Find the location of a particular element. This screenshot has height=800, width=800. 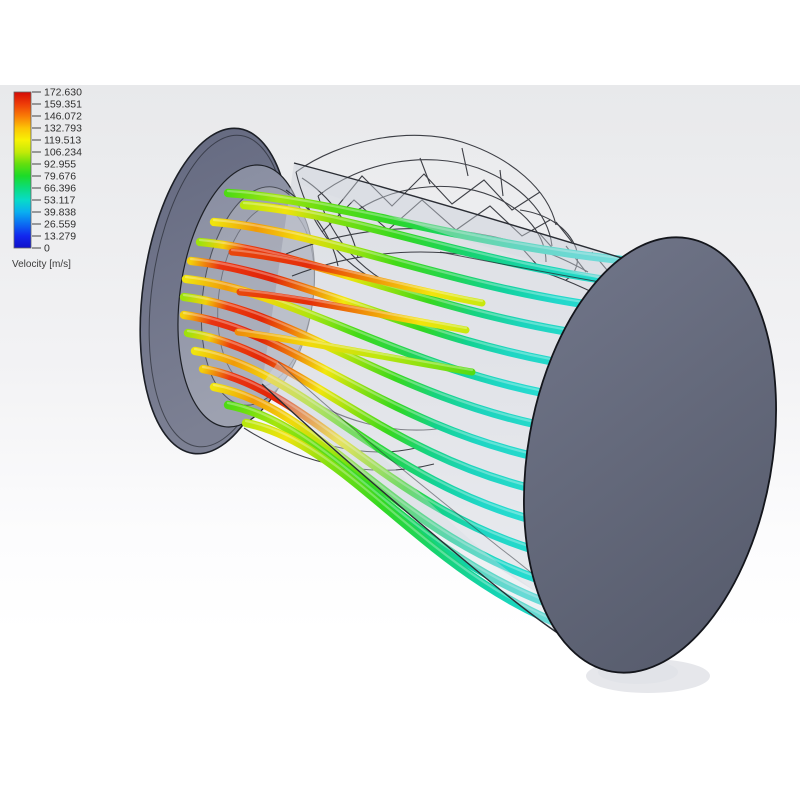

duct-bottom-edge is located at coordinates (415, 512).